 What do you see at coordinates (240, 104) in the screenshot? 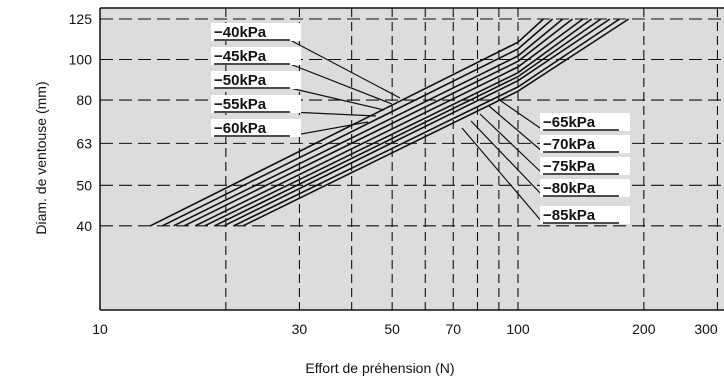
I see `curve-label: −55kPa` at bounding box center [240, 104].